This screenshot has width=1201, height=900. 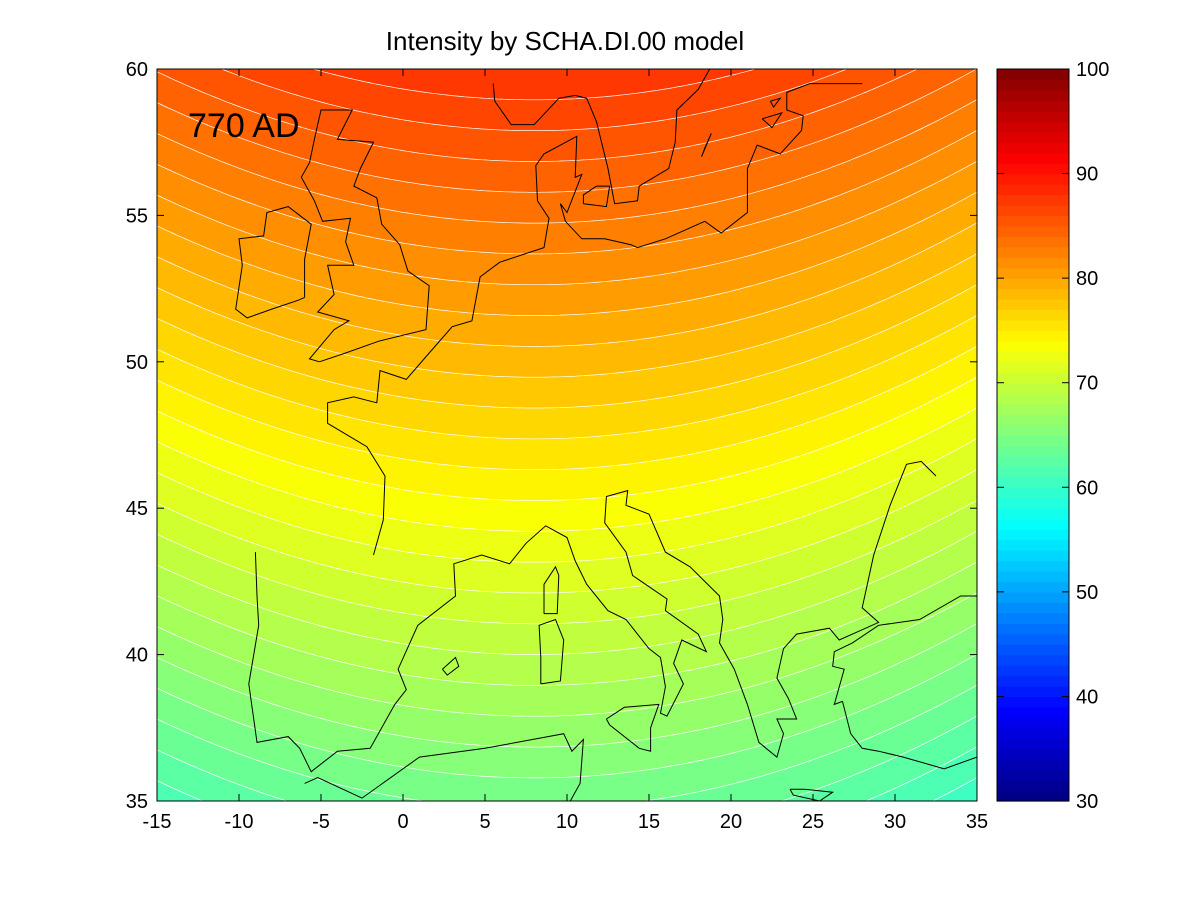 What do you see at coordinates (137, 216) in the screenshot?
I see `y-tick-label: 55` at bounding box center [137, 216].